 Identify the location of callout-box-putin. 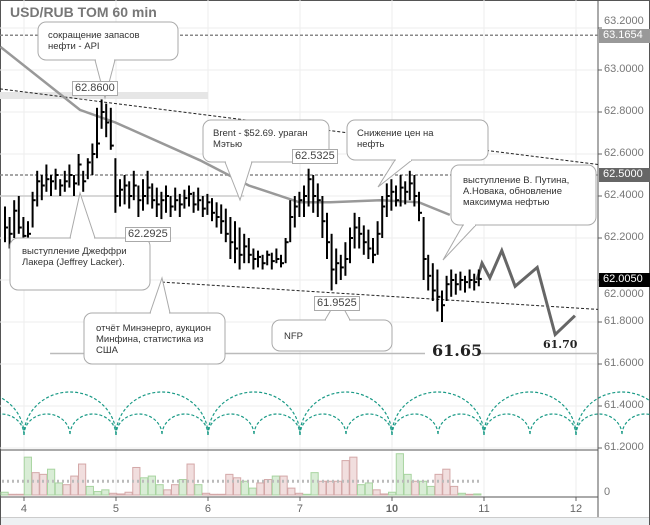
(523, 195).